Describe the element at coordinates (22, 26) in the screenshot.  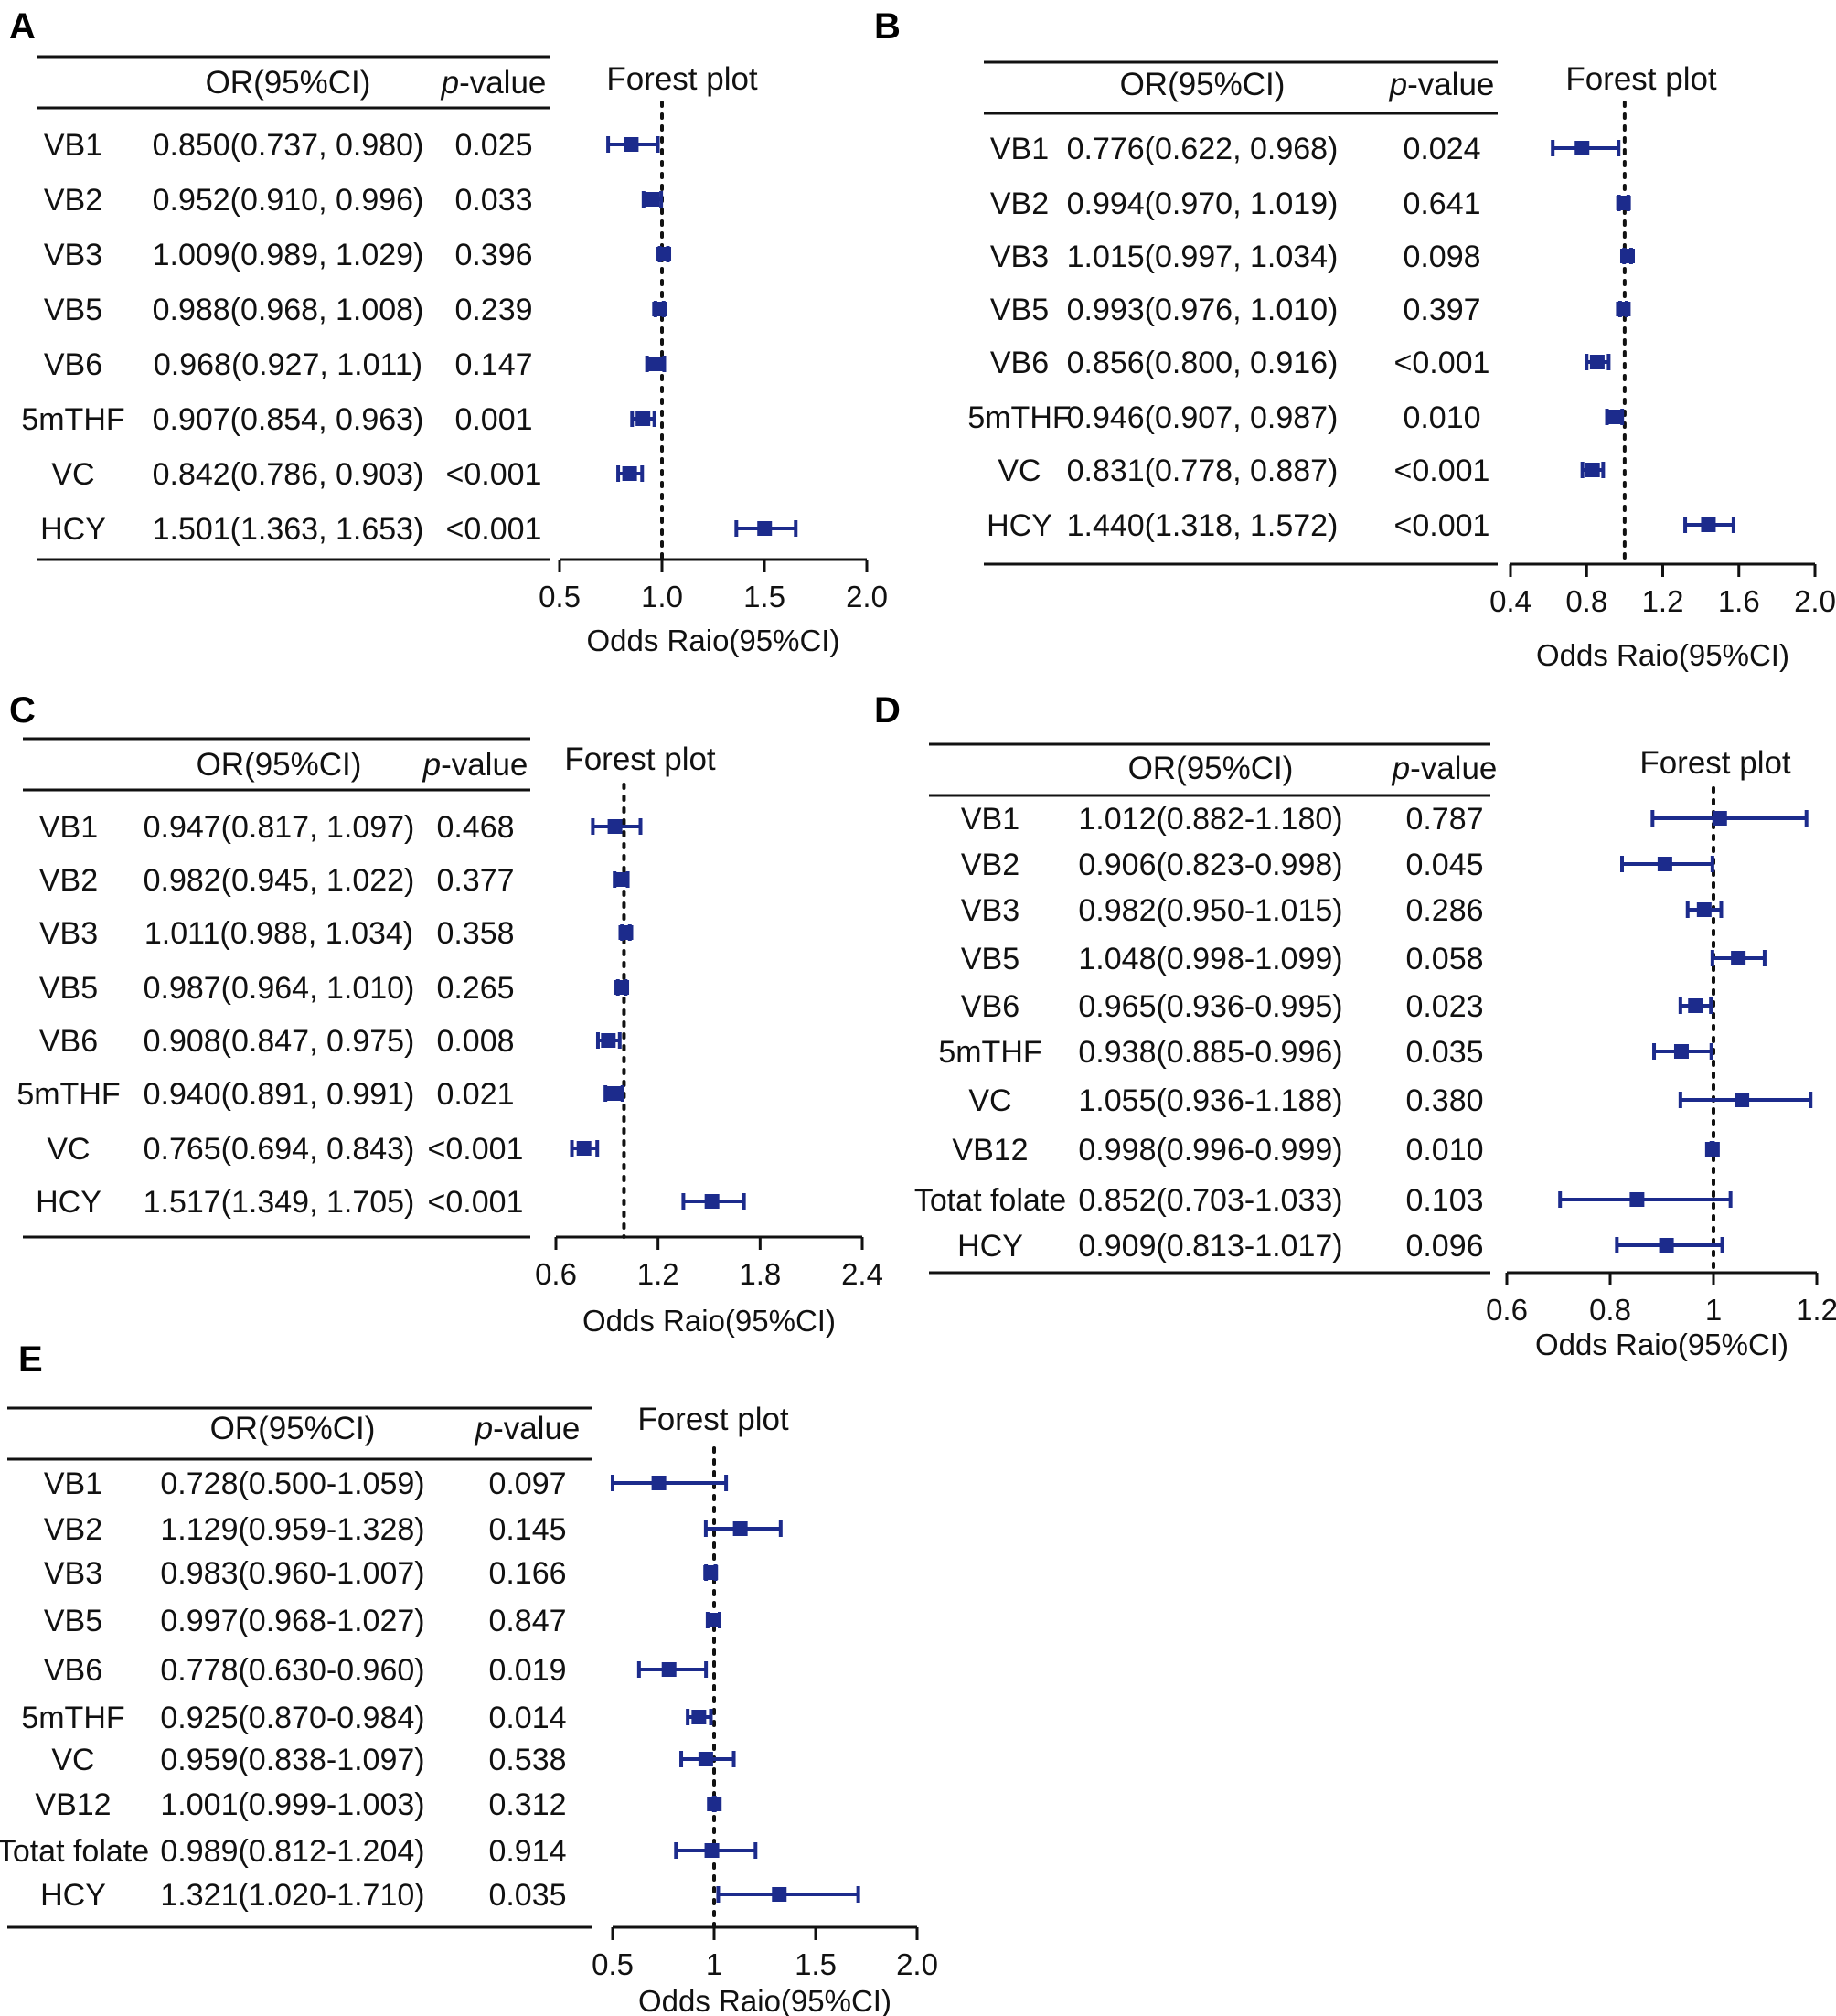
I see `panel-letter: A` at that location.